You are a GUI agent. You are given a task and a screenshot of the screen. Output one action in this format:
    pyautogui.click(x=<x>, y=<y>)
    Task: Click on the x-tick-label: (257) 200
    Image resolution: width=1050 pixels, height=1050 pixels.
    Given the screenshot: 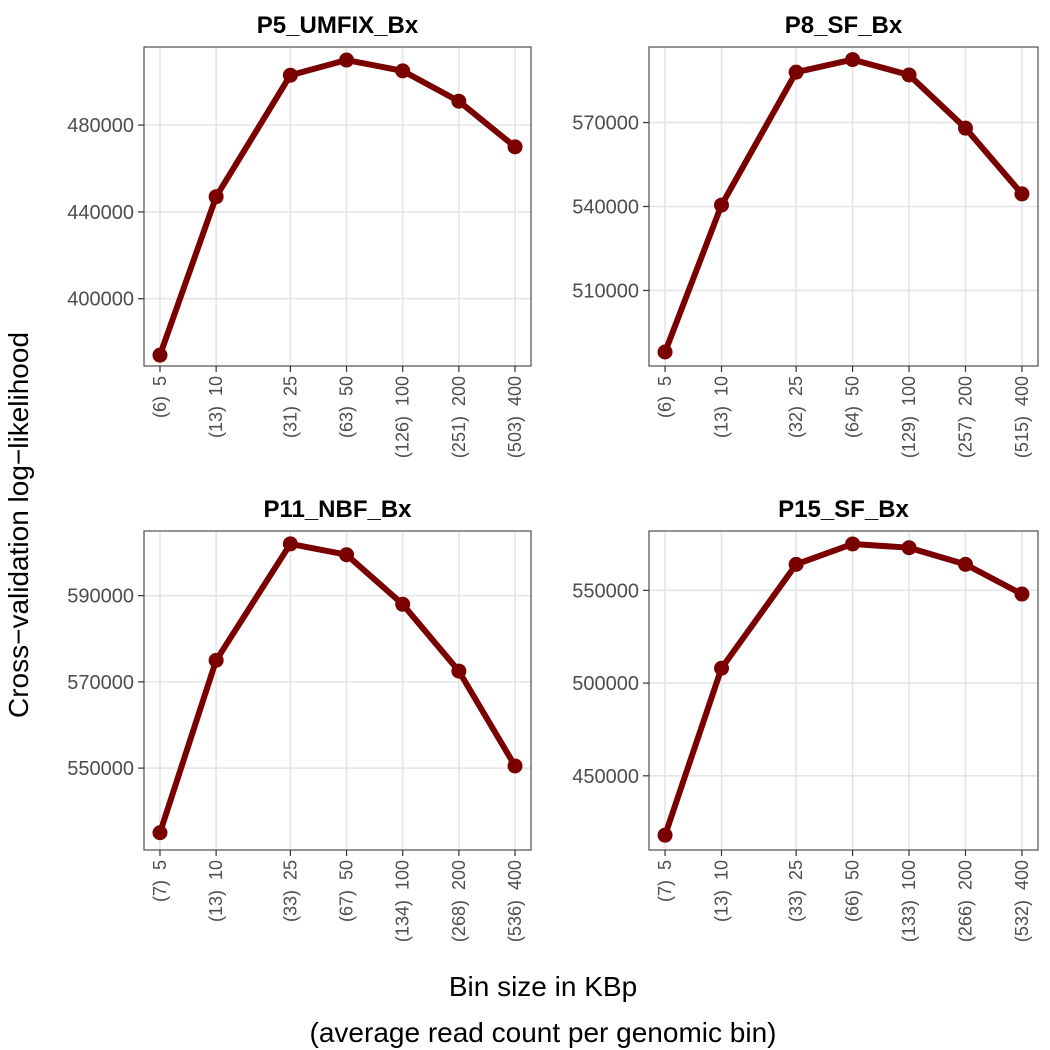 What is the action you would take?
    pyautogui.click(x=965, y=417)
    